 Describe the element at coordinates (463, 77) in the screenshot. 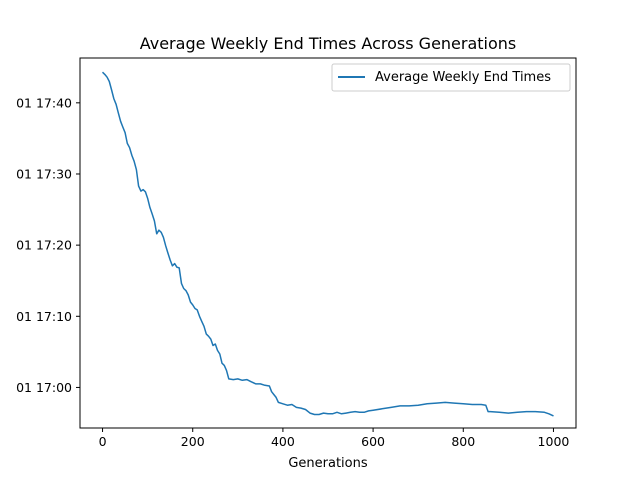

I see `legend-entry: Average Weekly End Times` at that location.